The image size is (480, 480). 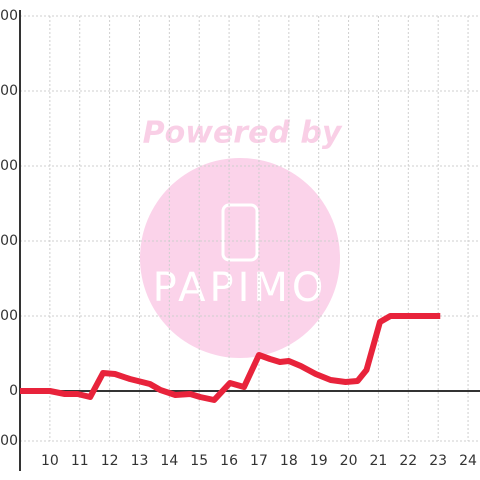 What do you see at coordinates (468, 461) in the screenshot?
I see `x-tick-label: 24` at bounding box center [468, 461].